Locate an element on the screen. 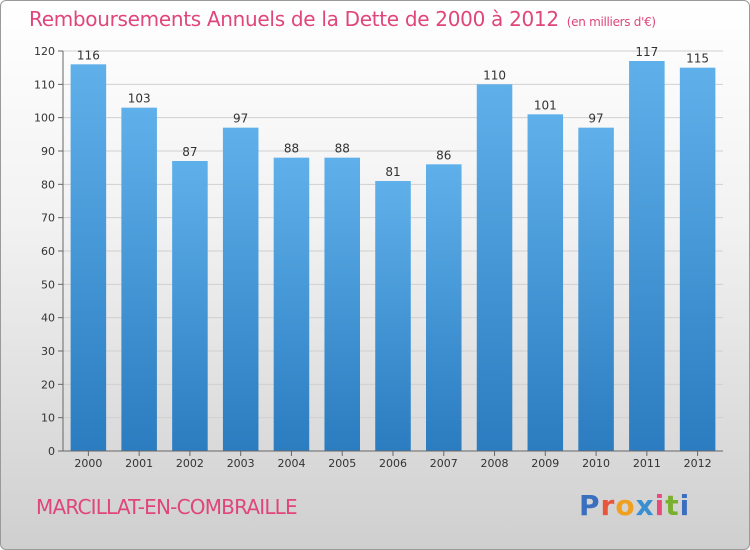  x-tick-label: 2009 is located at coordinates (545, 463).